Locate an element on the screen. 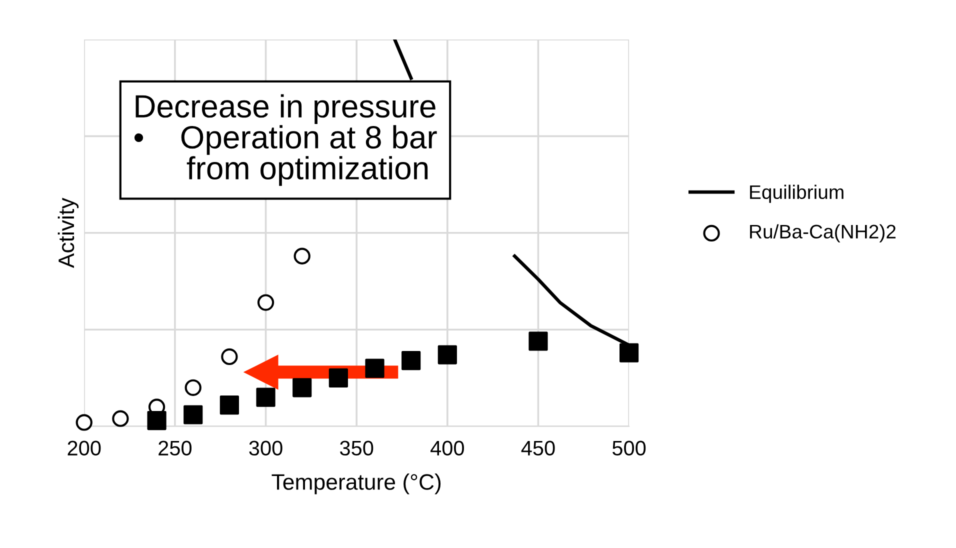  x-tick-label: 250 is located at coordinates (175, 448).